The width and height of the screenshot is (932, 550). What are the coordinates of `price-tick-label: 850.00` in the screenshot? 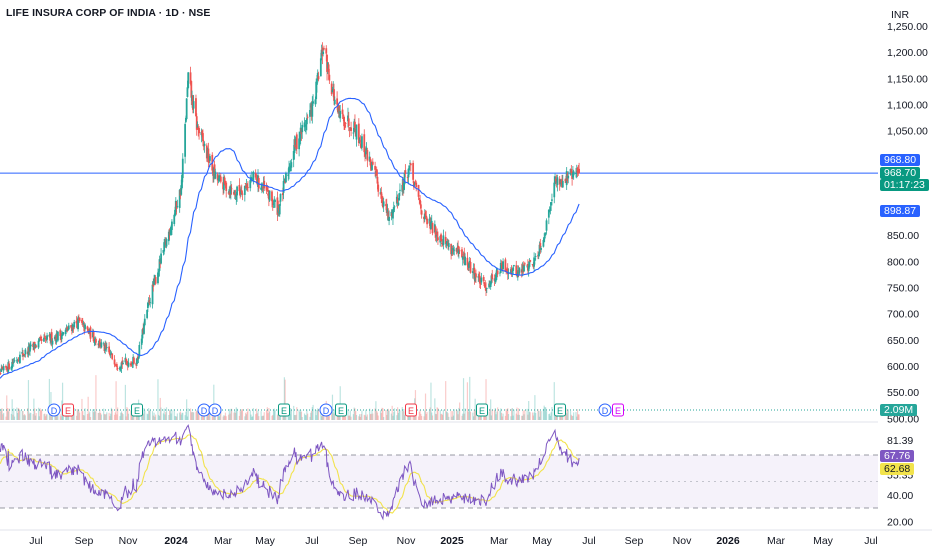 It's located at (903, 236).